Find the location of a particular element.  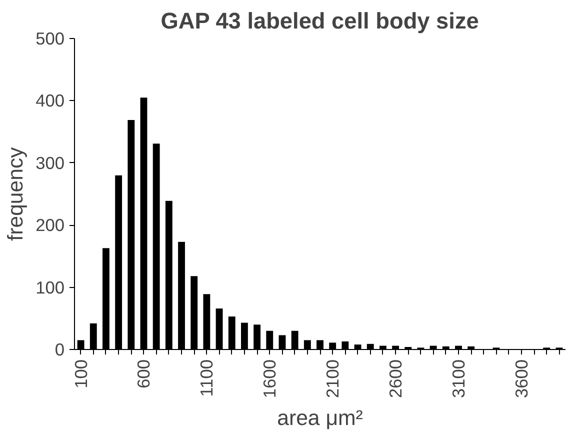

y-tick-label: 200 is located at coordinates (50, 225).